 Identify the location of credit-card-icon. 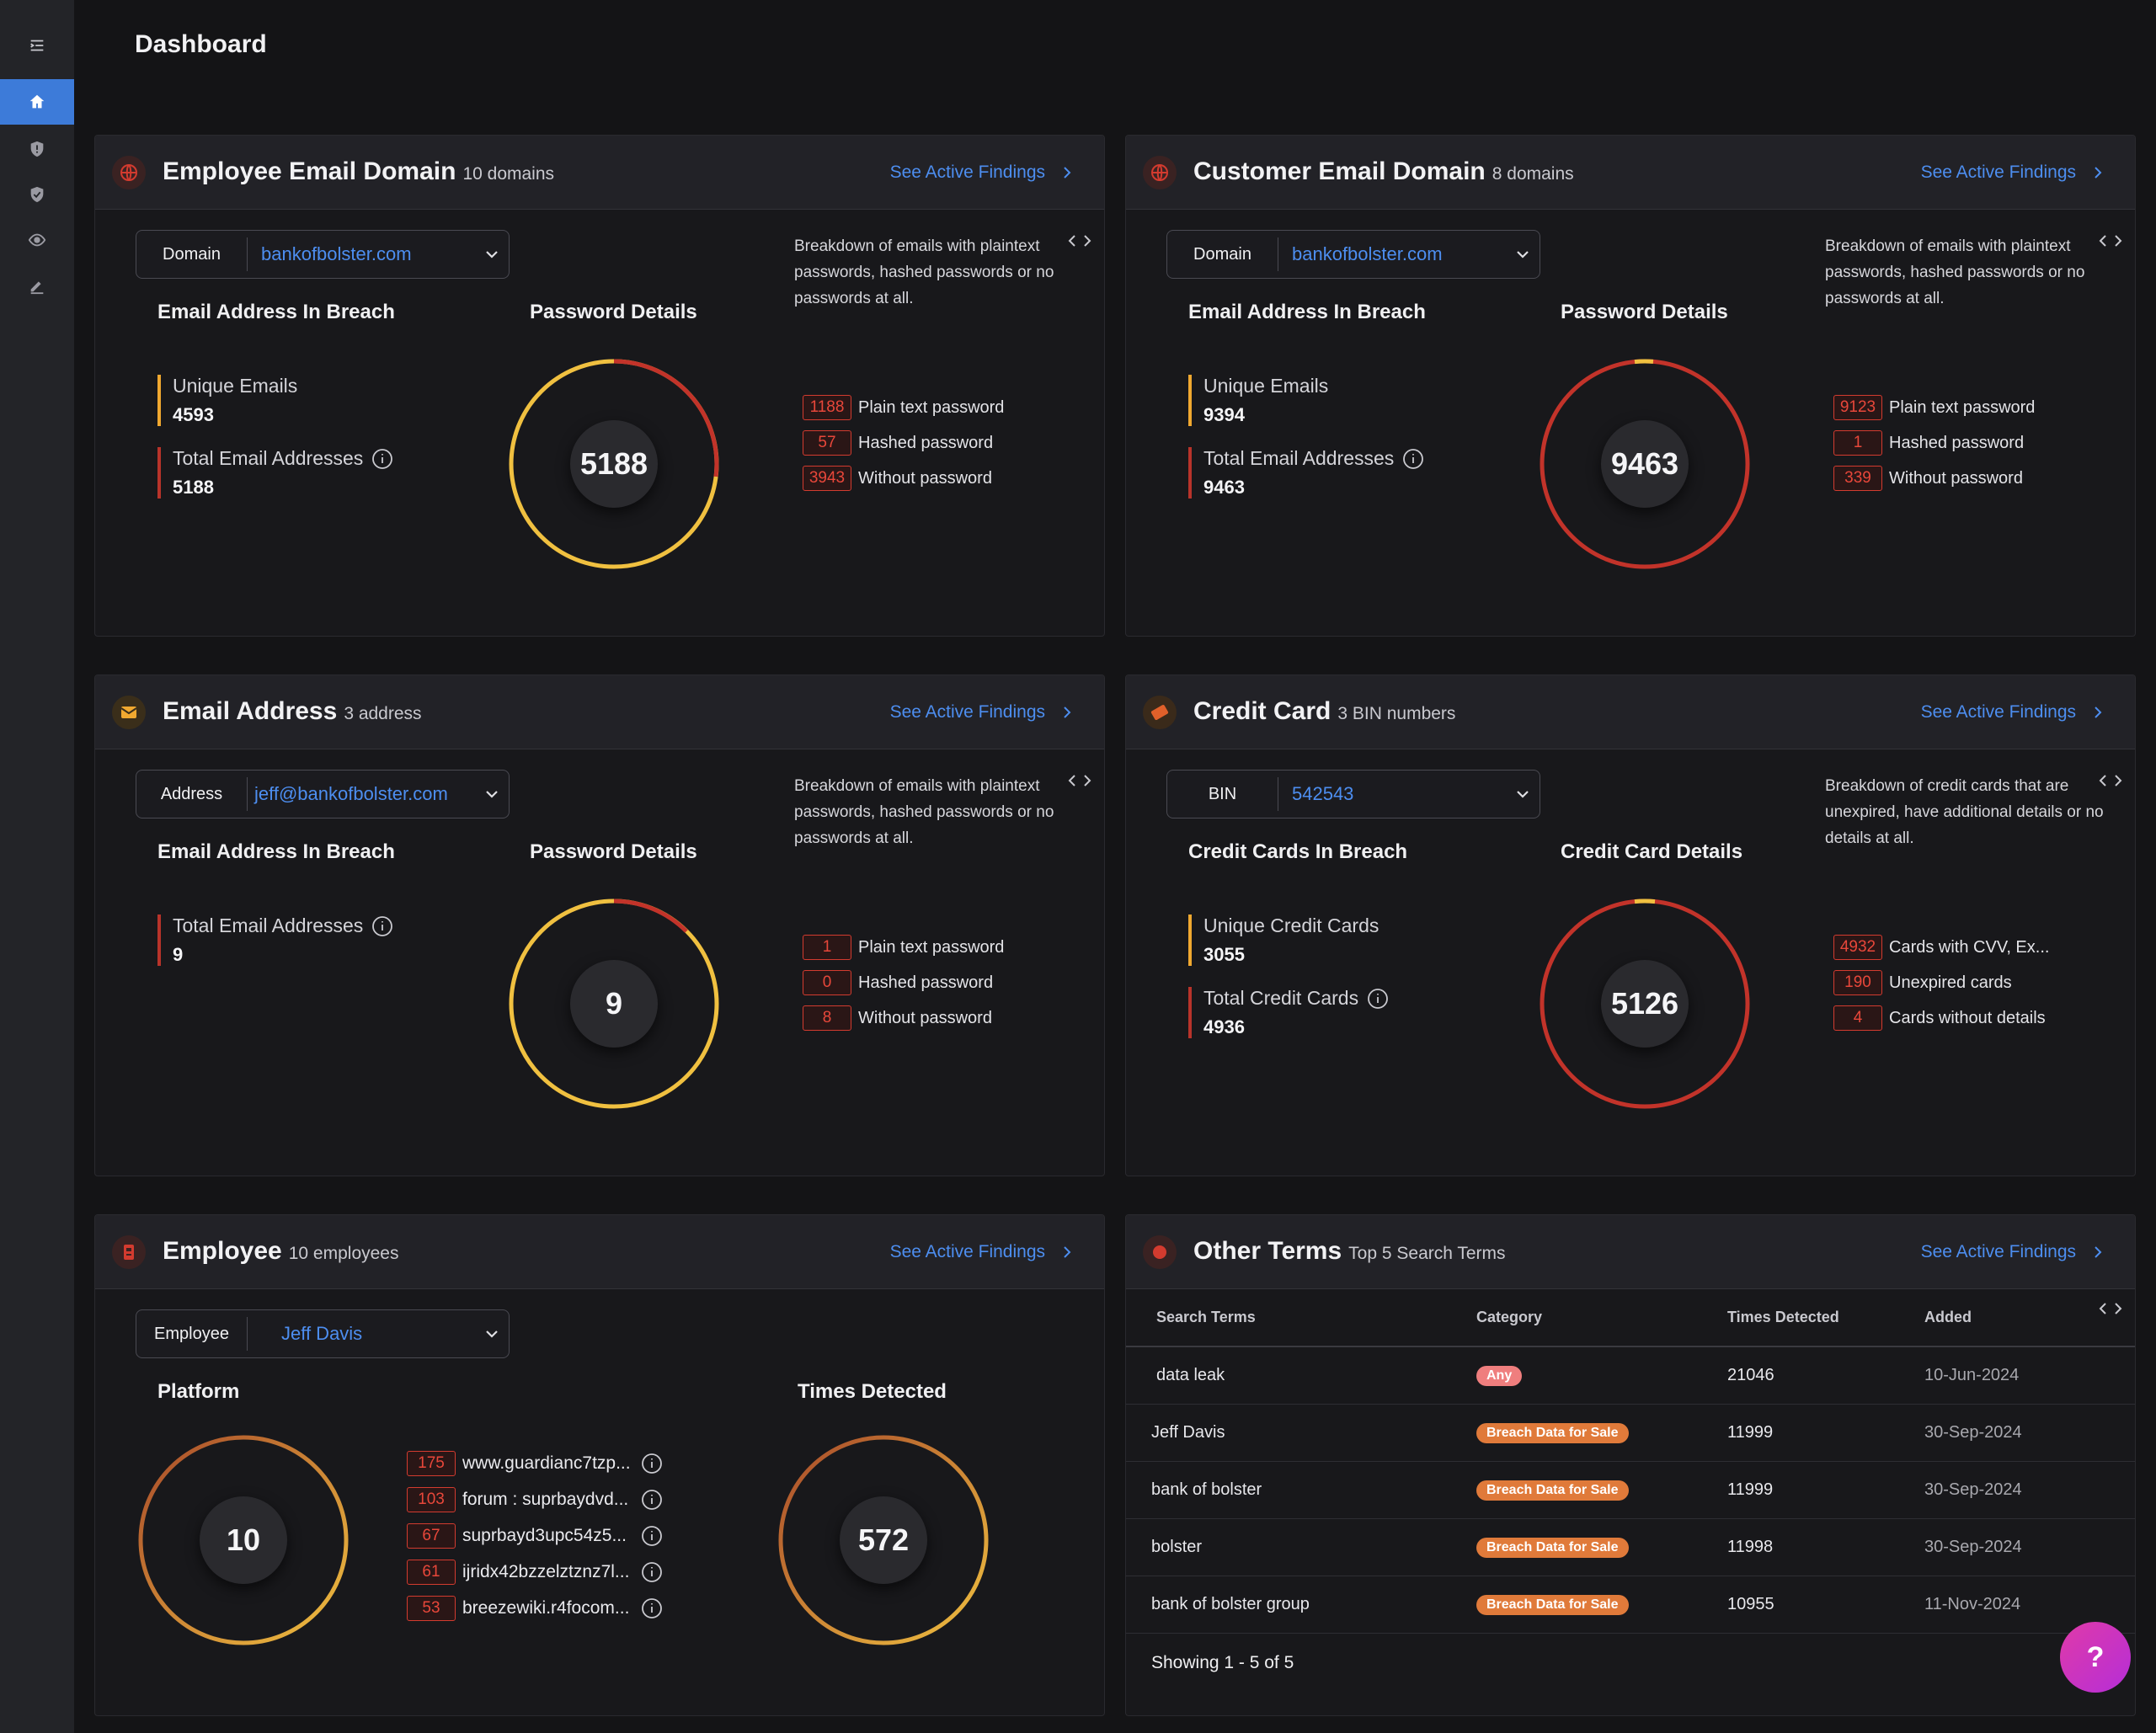
(1160, 712).